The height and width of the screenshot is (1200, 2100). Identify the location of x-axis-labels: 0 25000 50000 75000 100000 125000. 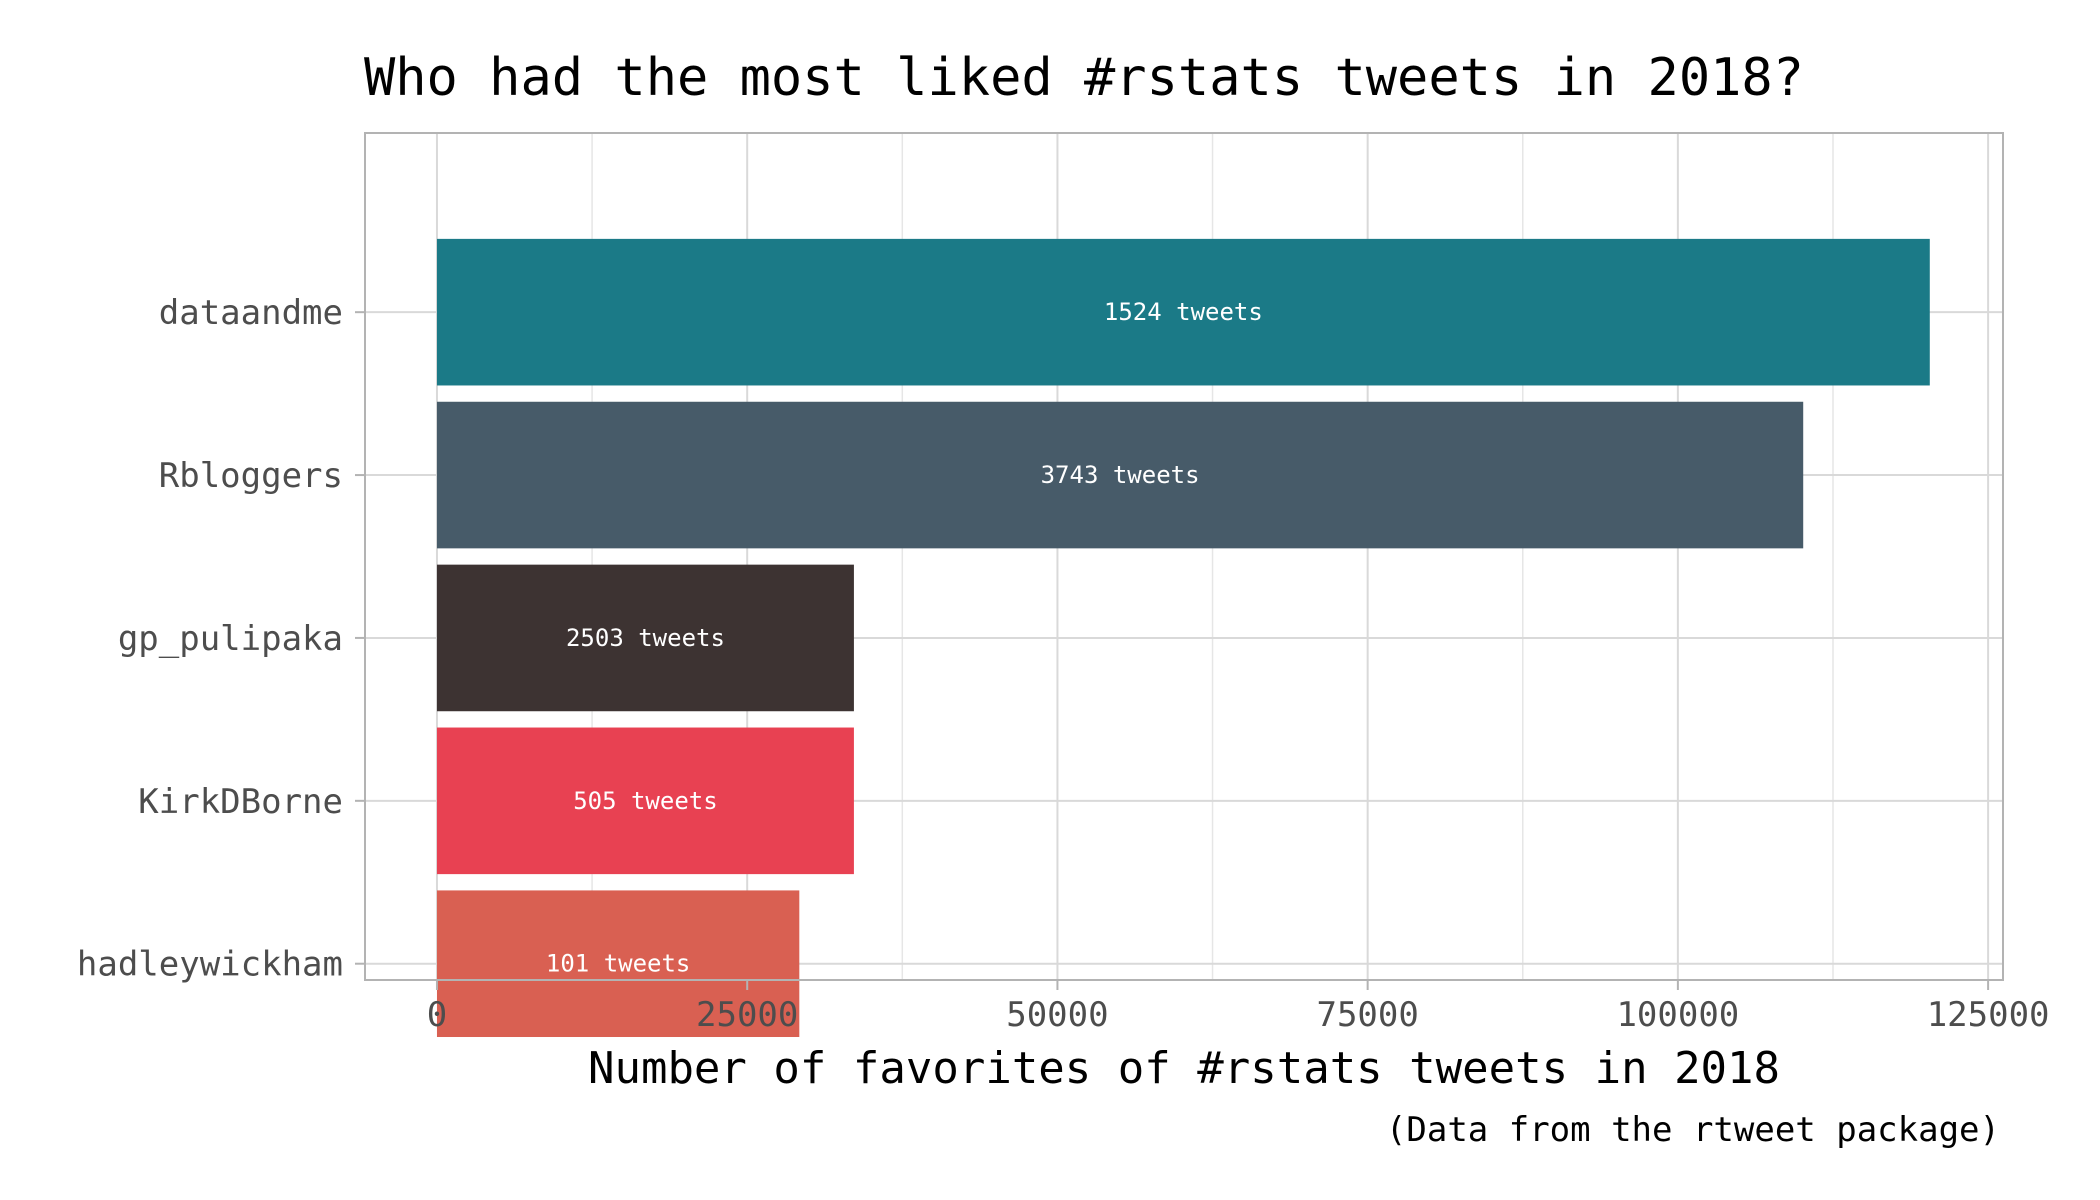
(1238, 1015).